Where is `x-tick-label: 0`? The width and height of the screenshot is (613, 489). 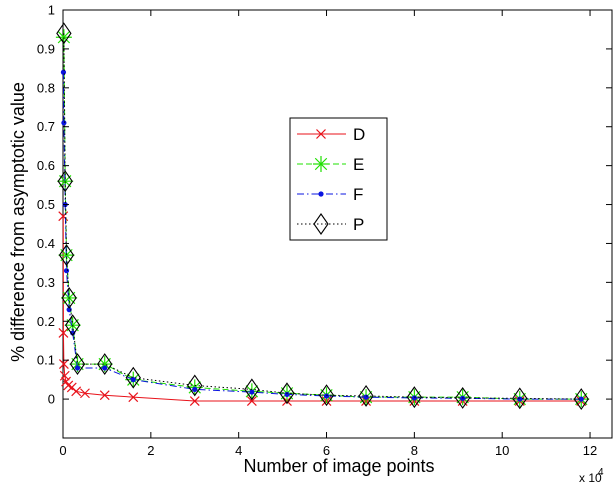 x-tick-label: 0 is located at coordinates (62, 450).